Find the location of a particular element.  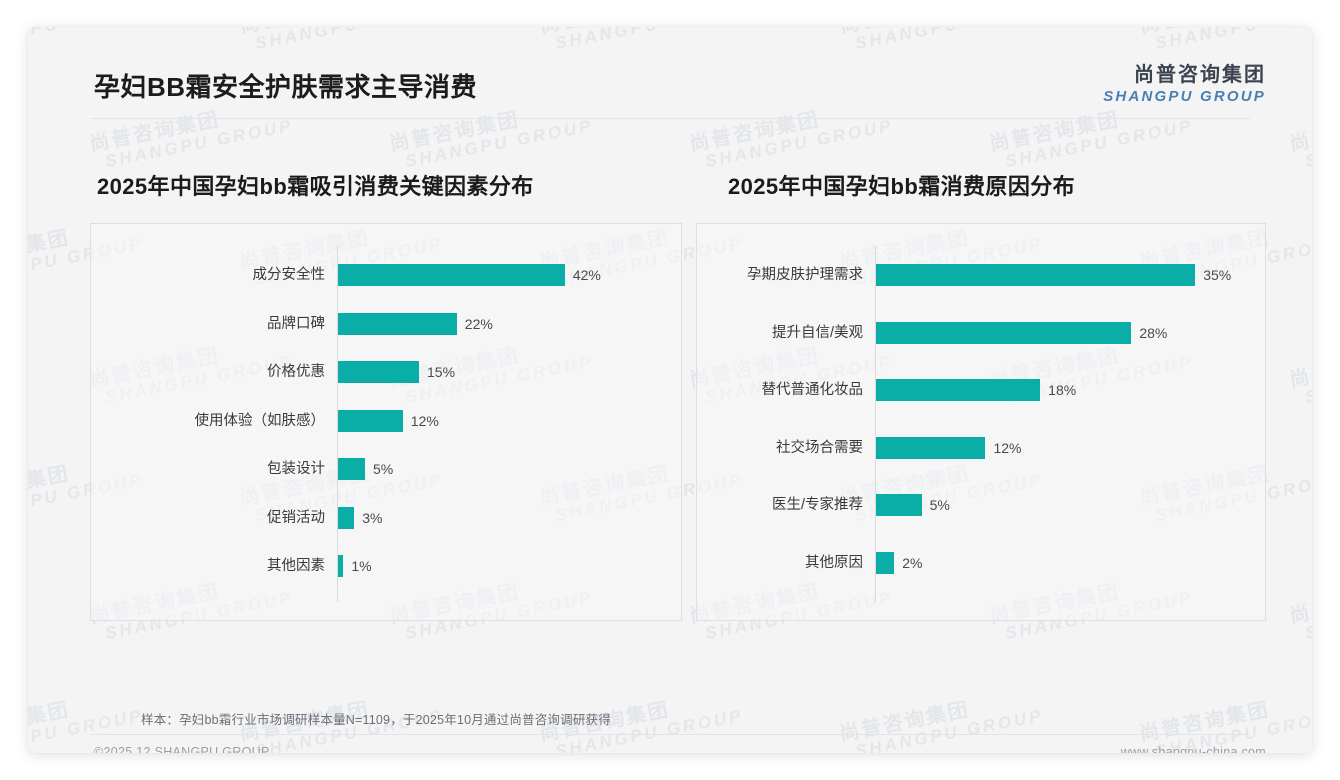

logo-chinese-text: 尚普咨询集团 is located at coordinates (1200, 75).